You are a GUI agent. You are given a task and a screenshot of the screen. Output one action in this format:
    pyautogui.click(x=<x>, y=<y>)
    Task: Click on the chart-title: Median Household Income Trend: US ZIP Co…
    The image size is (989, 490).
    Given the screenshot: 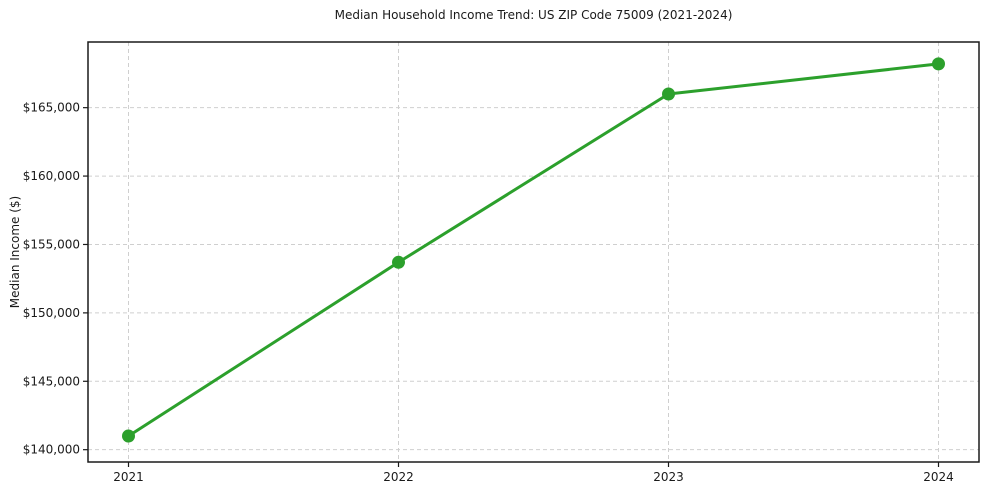 What is the action you would take?
    pyautogui.click(x=533, y=15)
    